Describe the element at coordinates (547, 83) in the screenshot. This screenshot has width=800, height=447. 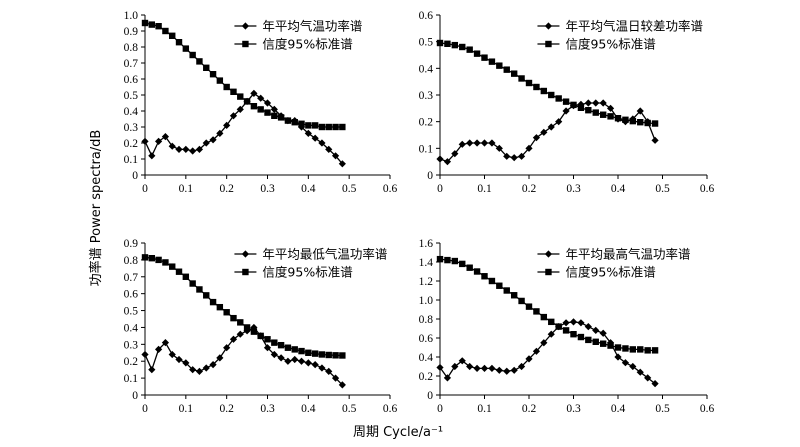
I see `series-line` at that location.